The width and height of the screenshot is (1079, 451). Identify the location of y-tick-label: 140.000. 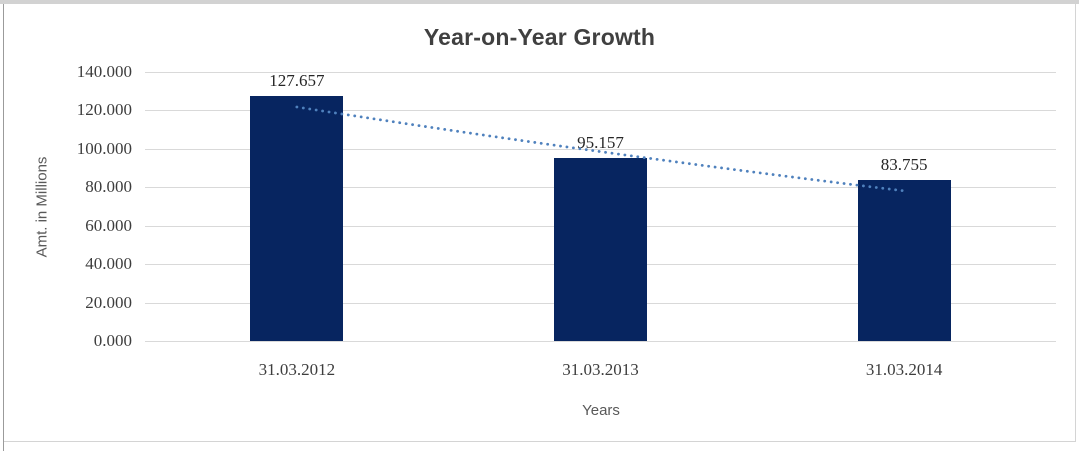
(104, 71).